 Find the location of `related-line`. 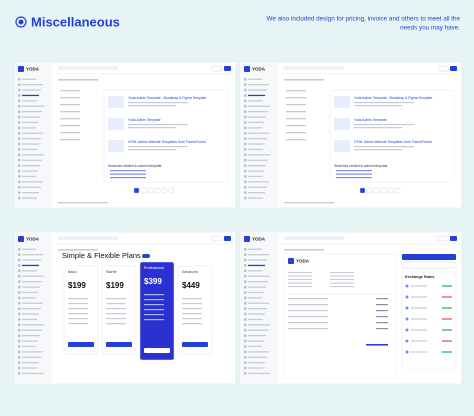

related-line is located at coordinates (354, 178).